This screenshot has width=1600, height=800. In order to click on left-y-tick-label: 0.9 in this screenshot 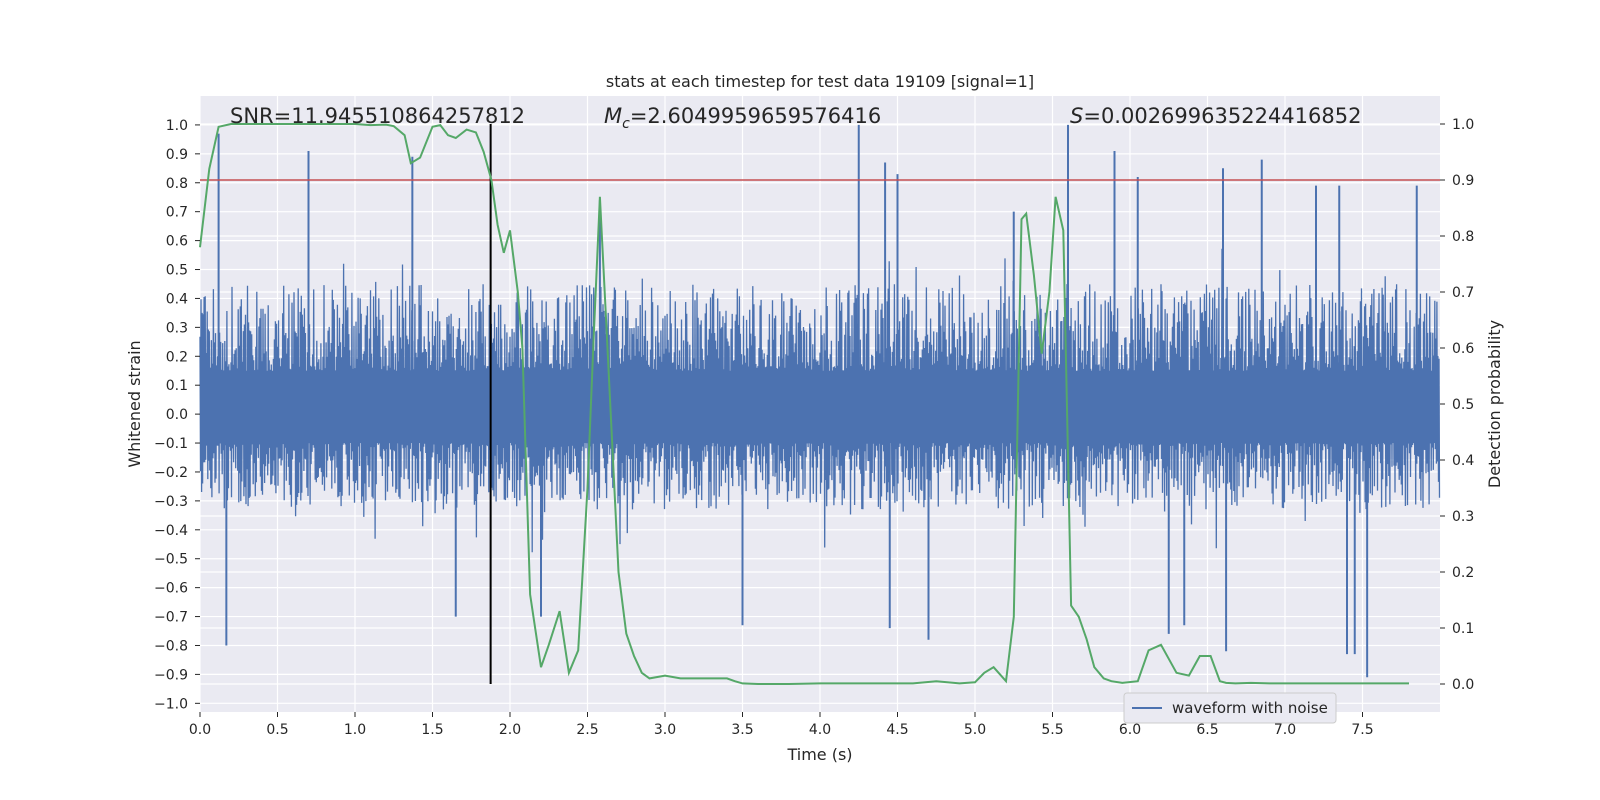, I will do `click(177, 155)`.